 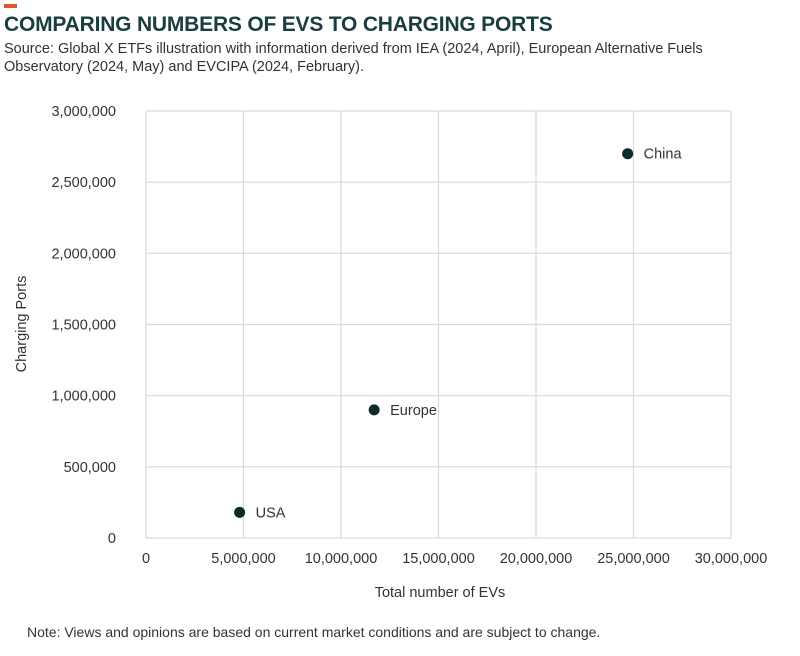 What do you see at coordinates (83, 397) in the screenshot?
I see `y-tick-label: 1,000,000` at bounding box center [83, 397].